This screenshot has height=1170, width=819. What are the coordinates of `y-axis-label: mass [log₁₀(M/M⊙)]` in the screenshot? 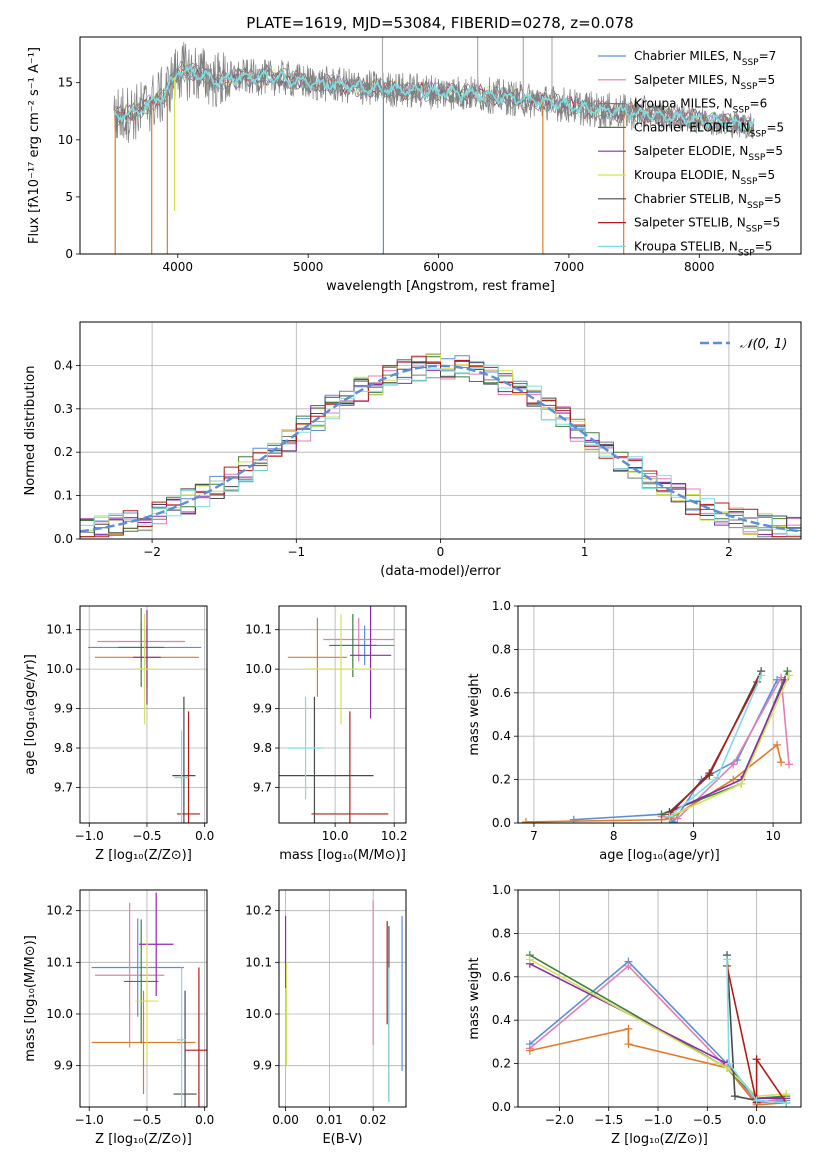 It's located at (30, 998).